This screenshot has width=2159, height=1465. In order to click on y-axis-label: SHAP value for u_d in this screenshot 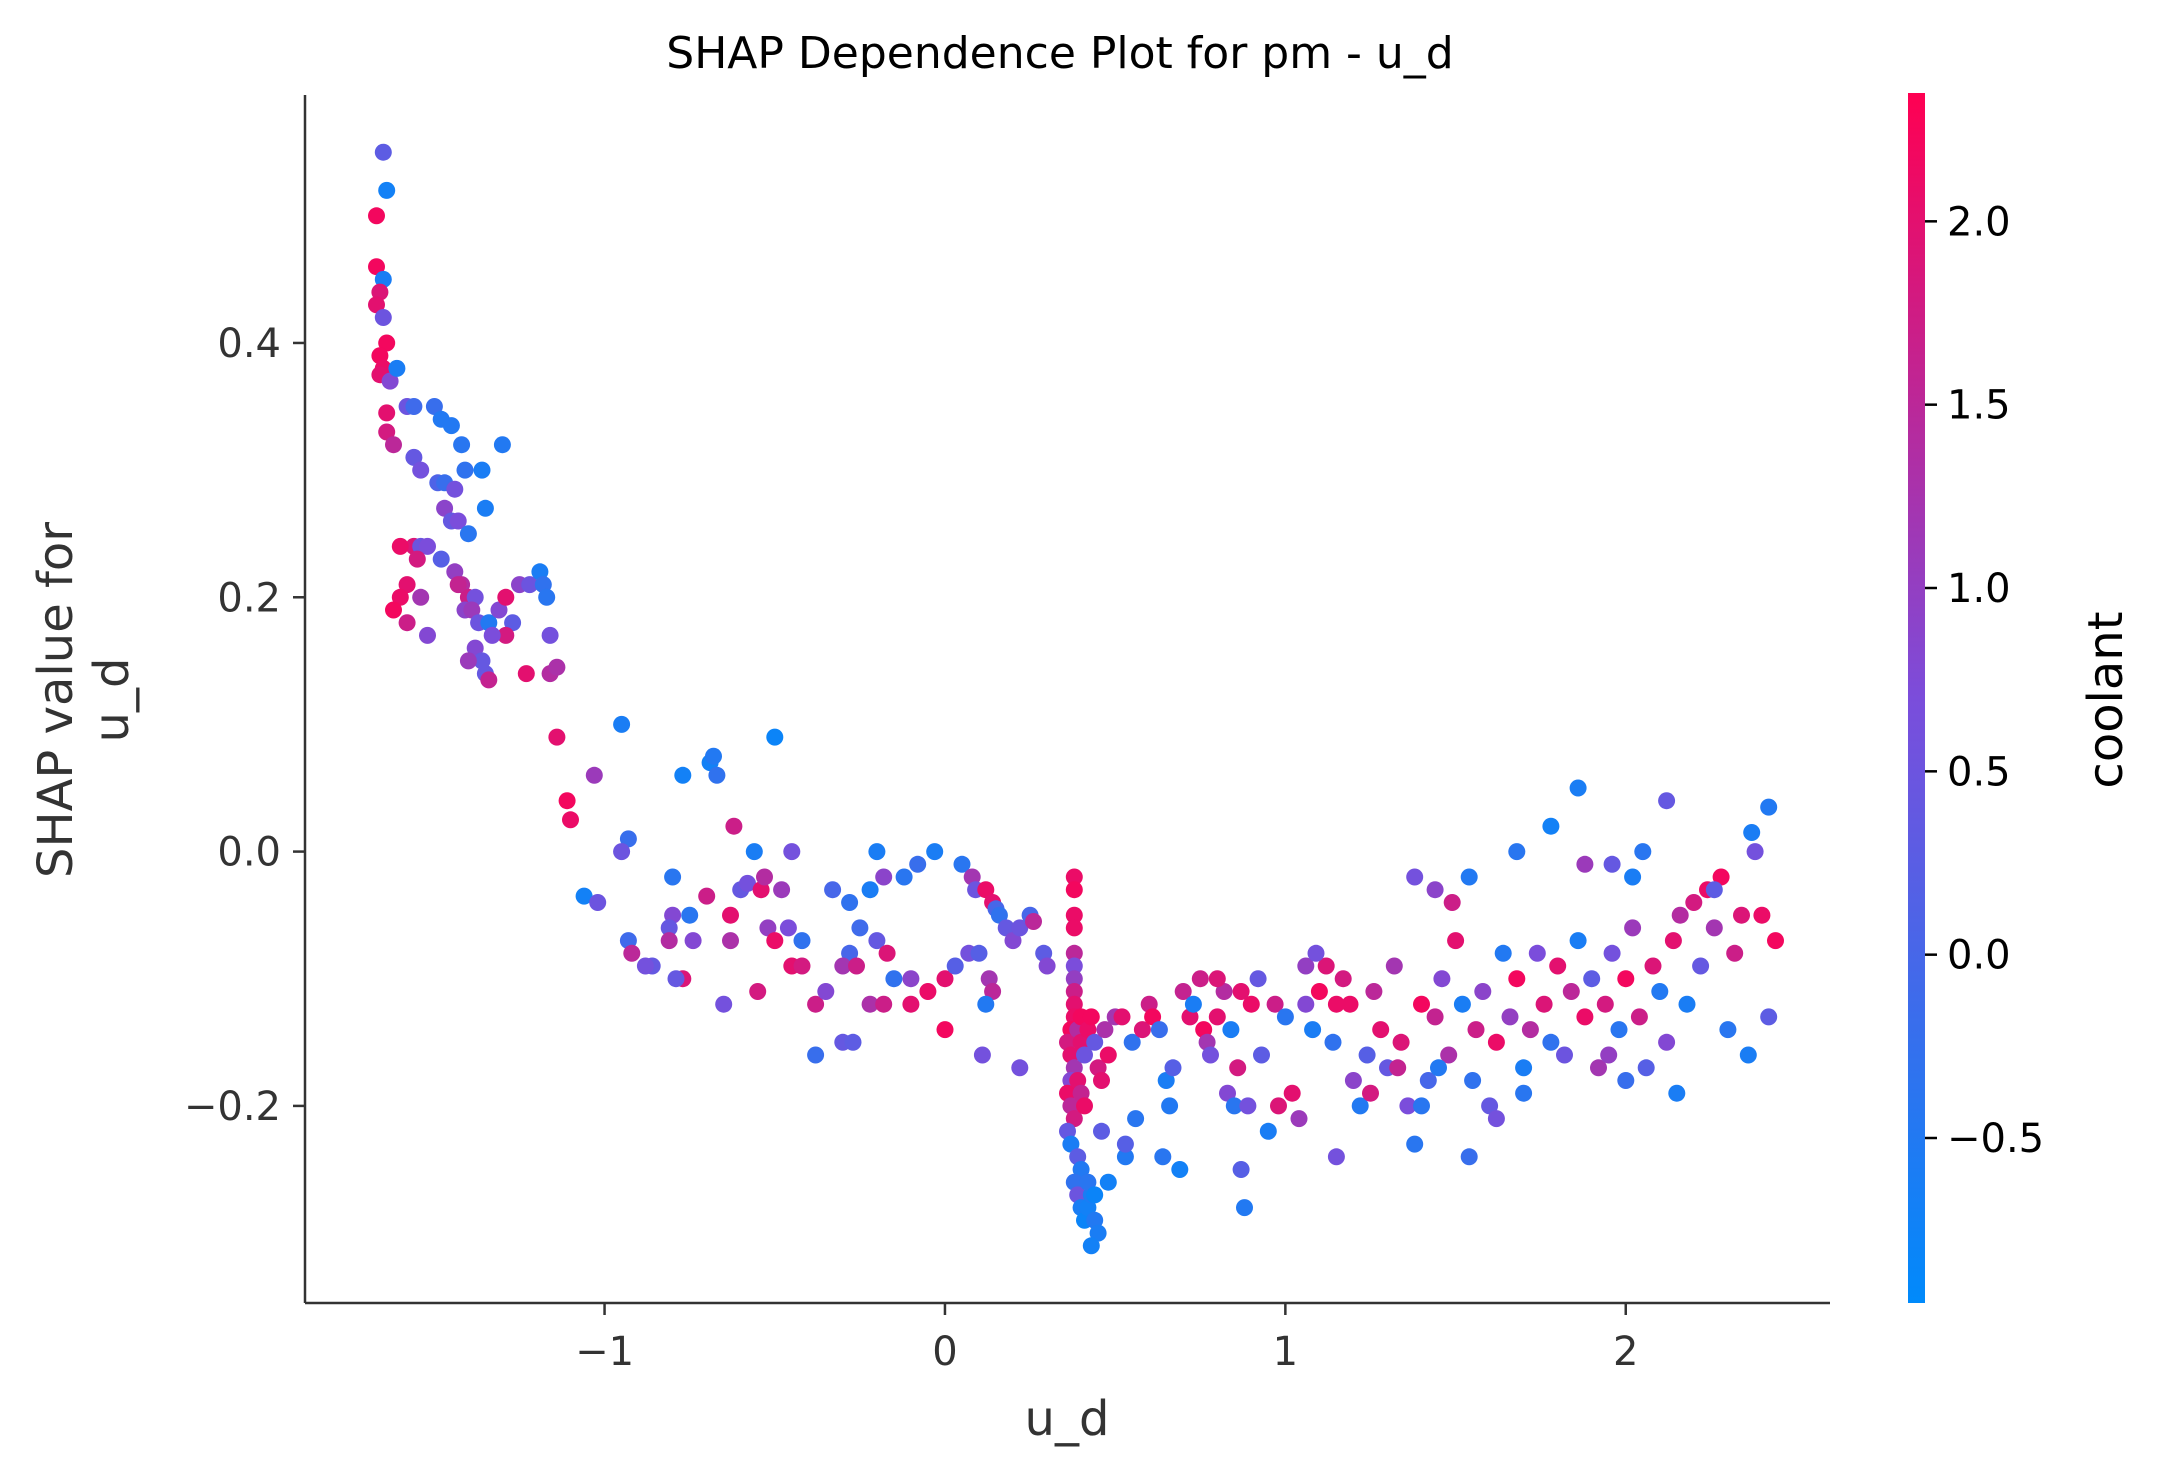, I will do `click(84, 700)`.